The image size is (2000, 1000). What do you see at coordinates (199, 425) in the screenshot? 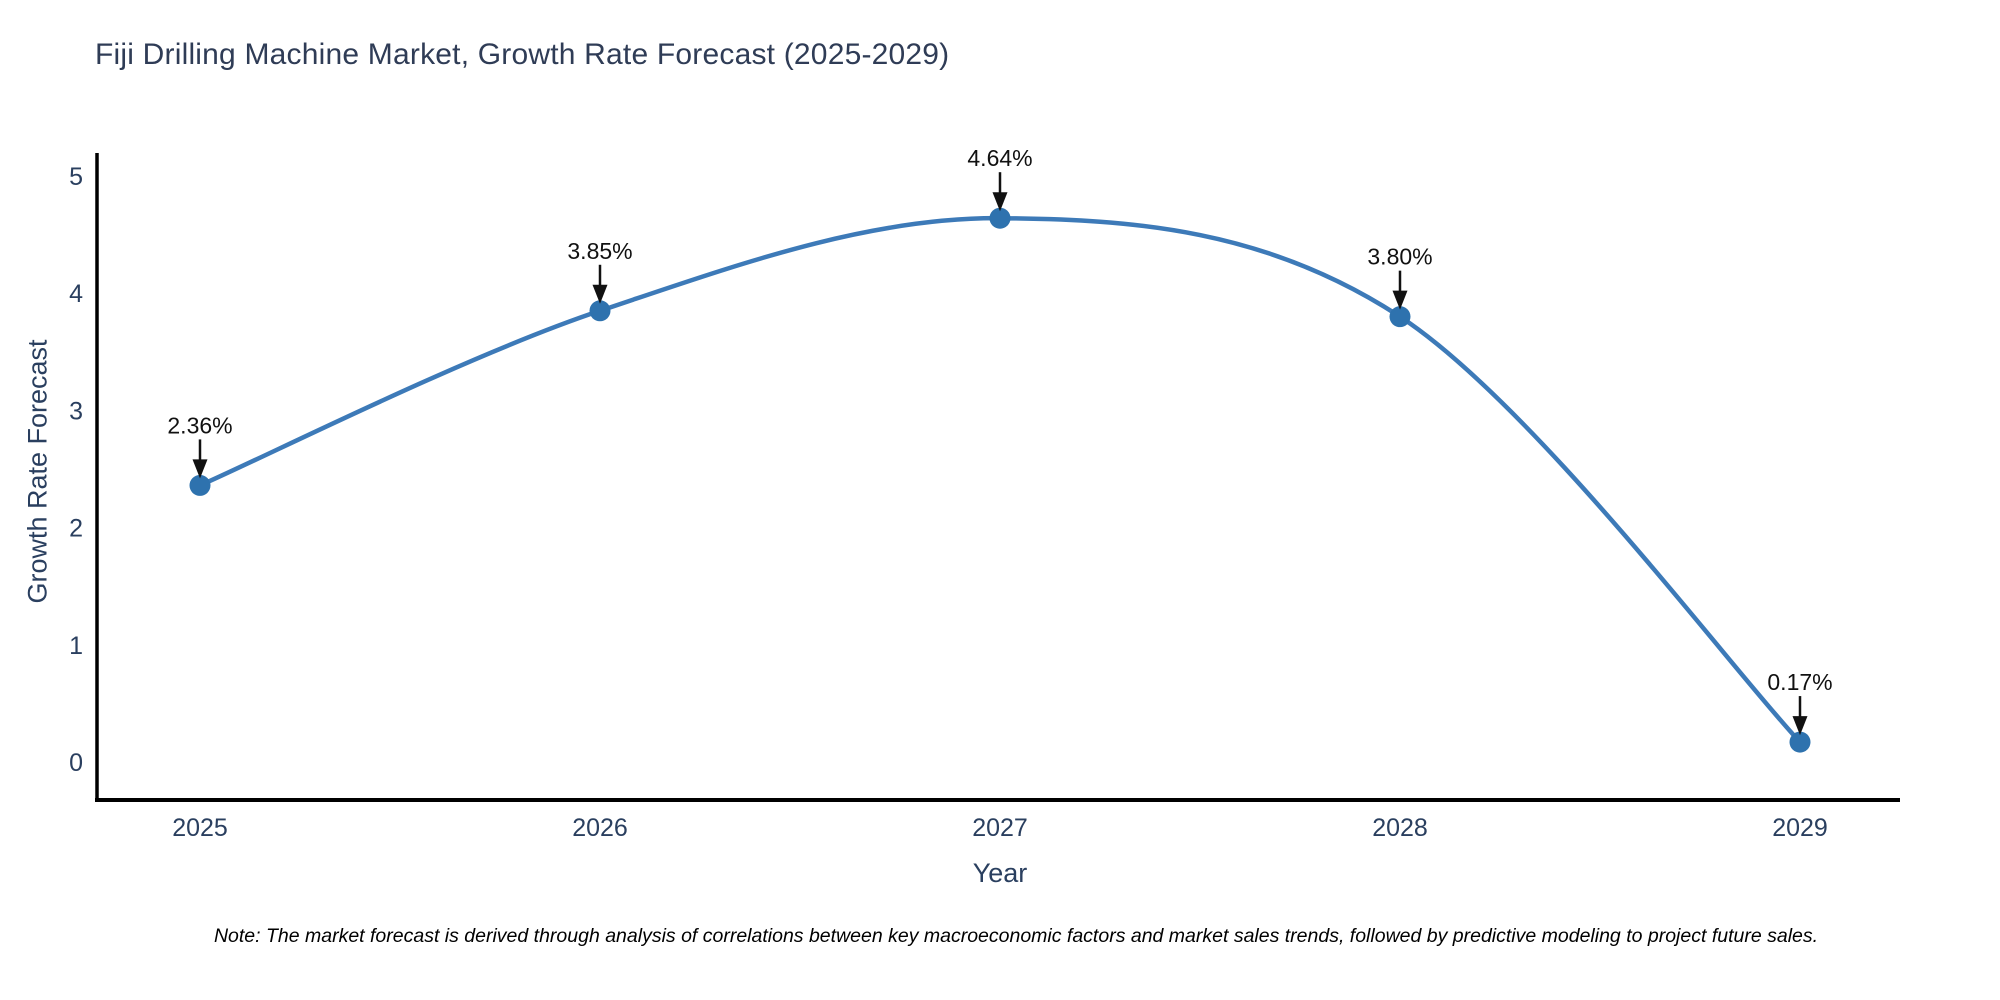
I see `annotation-label: 2.36%` at bounding box center [199, 425].